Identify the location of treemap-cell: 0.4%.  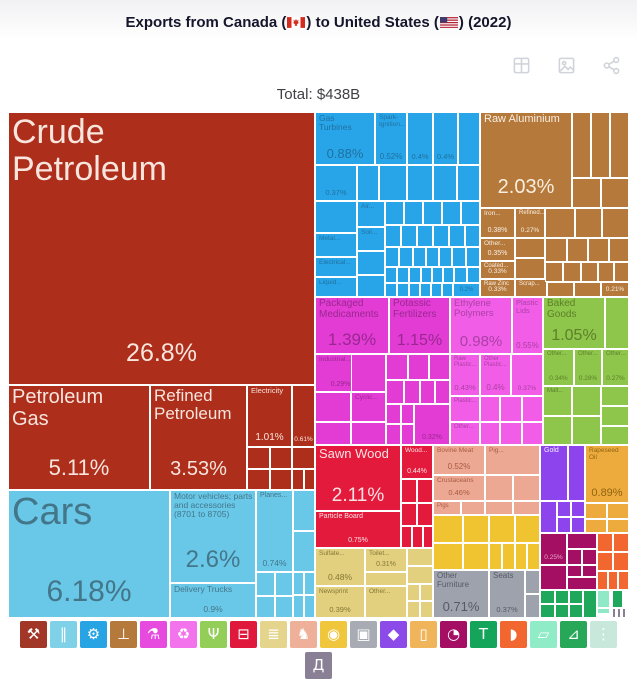
(445, 138).